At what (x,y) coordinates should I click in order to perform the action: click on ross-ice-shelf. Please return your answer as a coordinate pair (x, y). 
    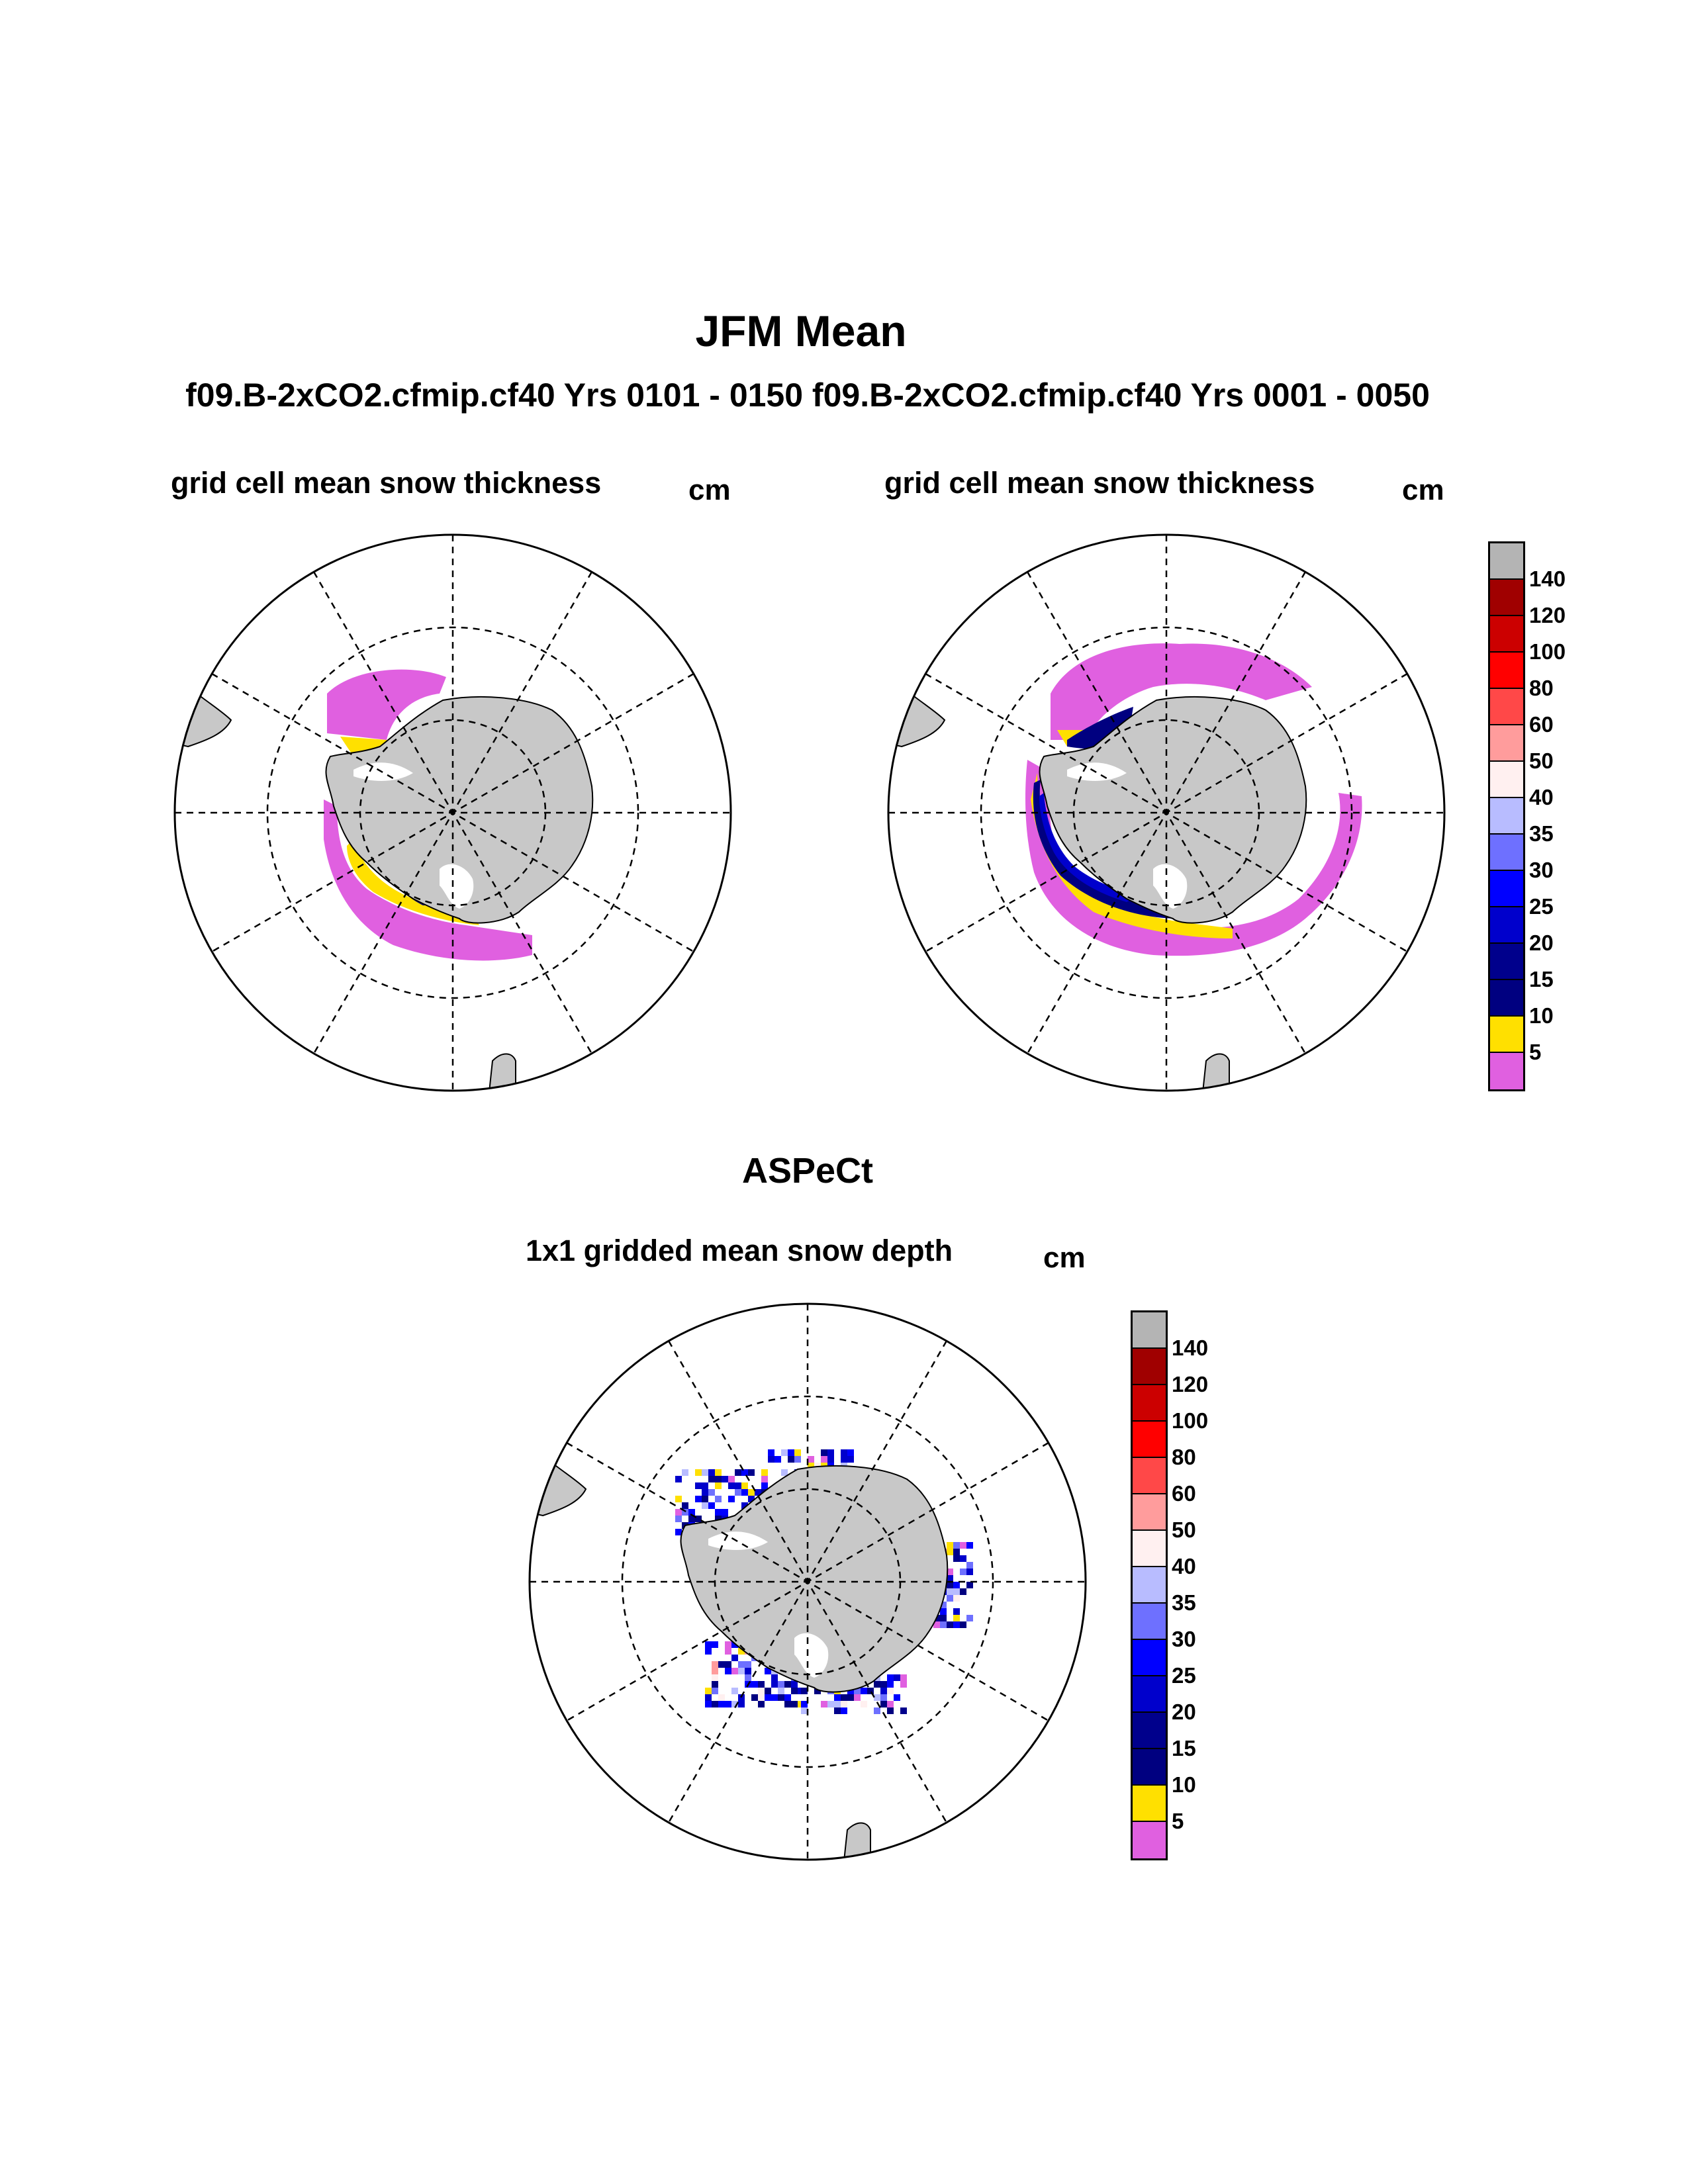
    Looking at the image, I should click on (811, 1655).